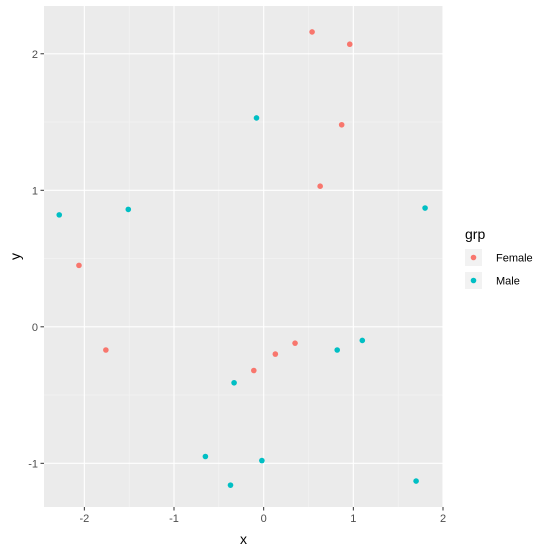 This screenshot has height=552, width=553. I want to click on x-axis-title: x, so click(243, 539).